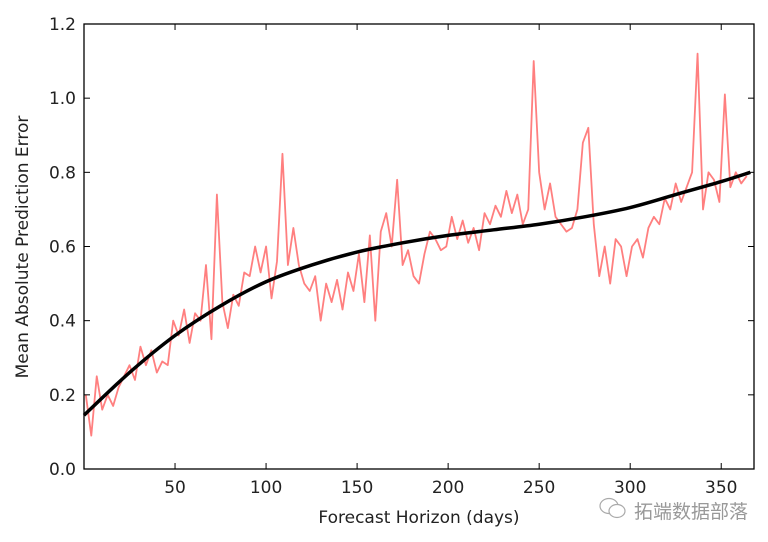  What do you see at coordinates (175, 488) in the screenshot?
I see `x-tick-label: 50` at bounding box center [175, 488].